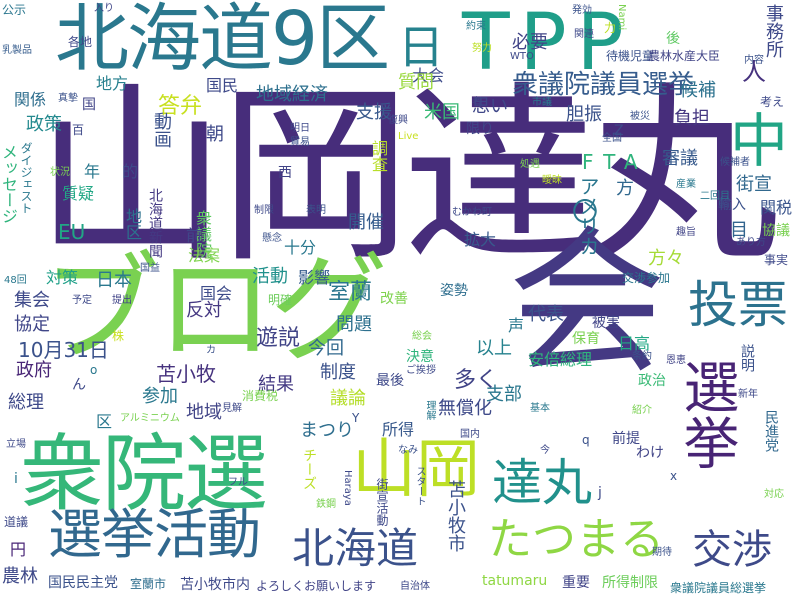  I want to click on word-abe-sori: 安倍総理, so click(560, 359).